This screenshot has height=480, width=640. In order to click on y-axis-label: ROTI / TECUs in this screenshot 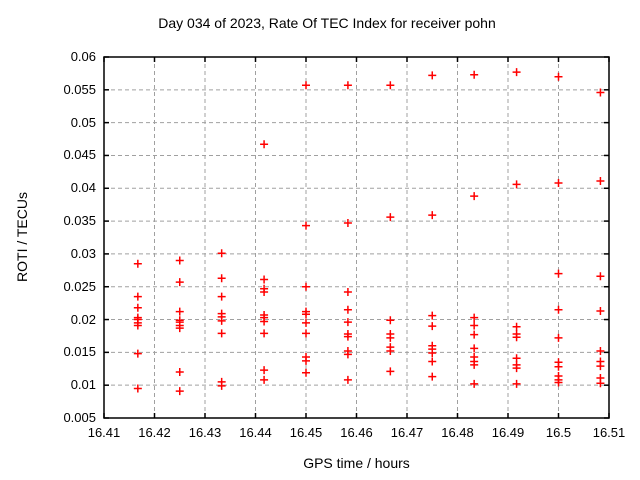, I will do `click(22, 237)`.